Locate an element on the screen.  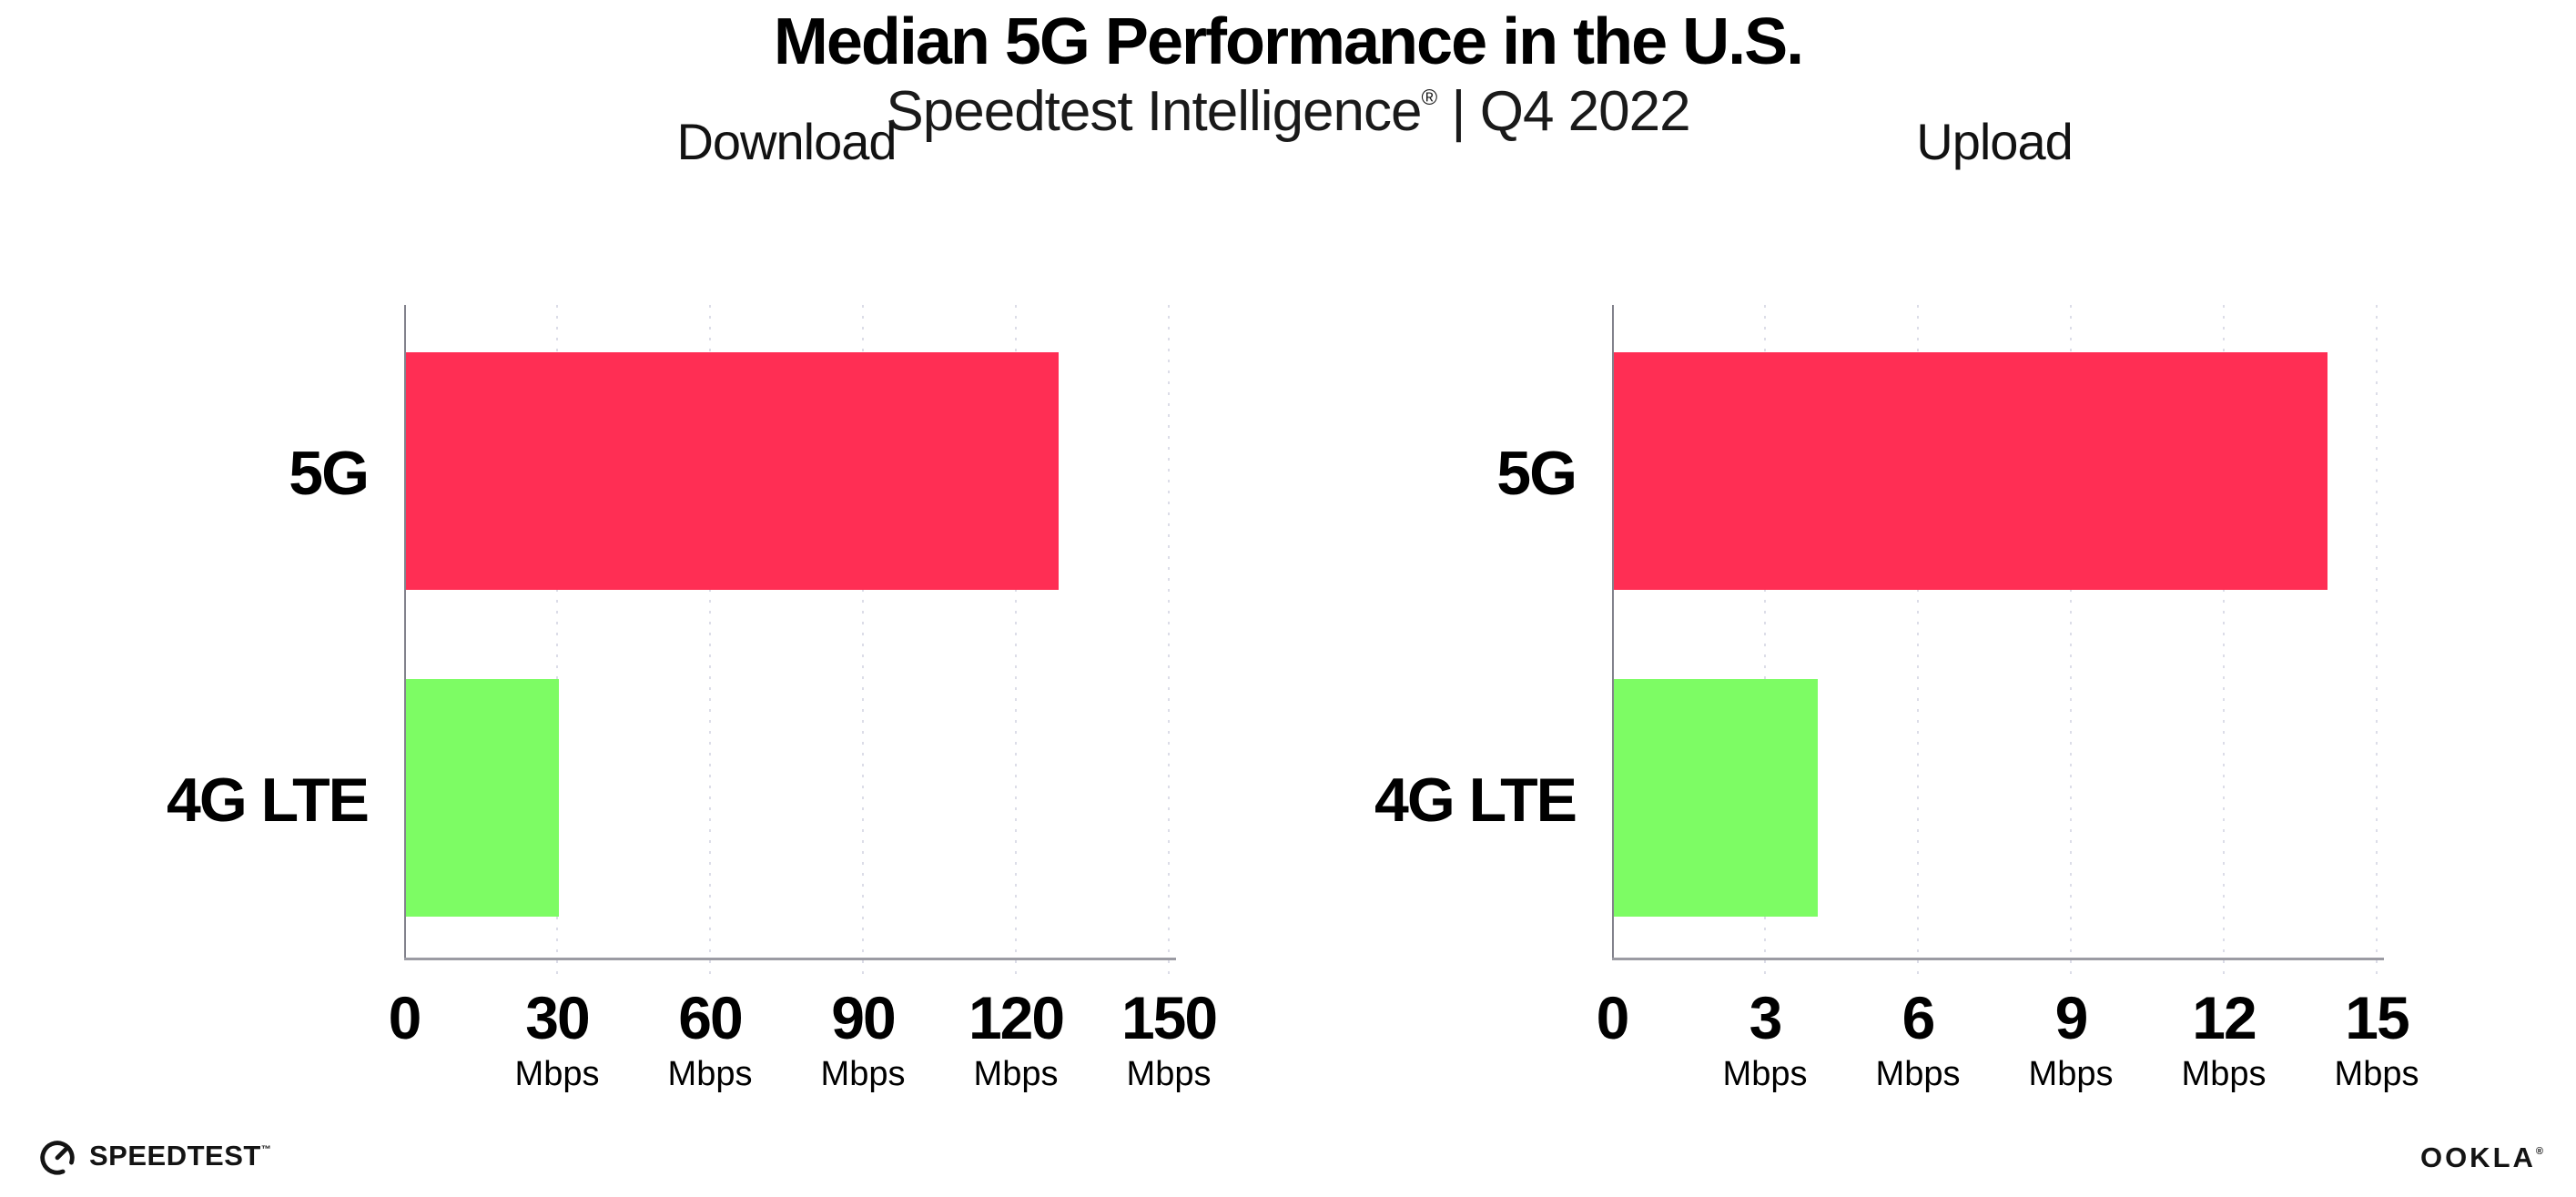
speedtest-gauge-icon is located at coordinates (57, 1158).